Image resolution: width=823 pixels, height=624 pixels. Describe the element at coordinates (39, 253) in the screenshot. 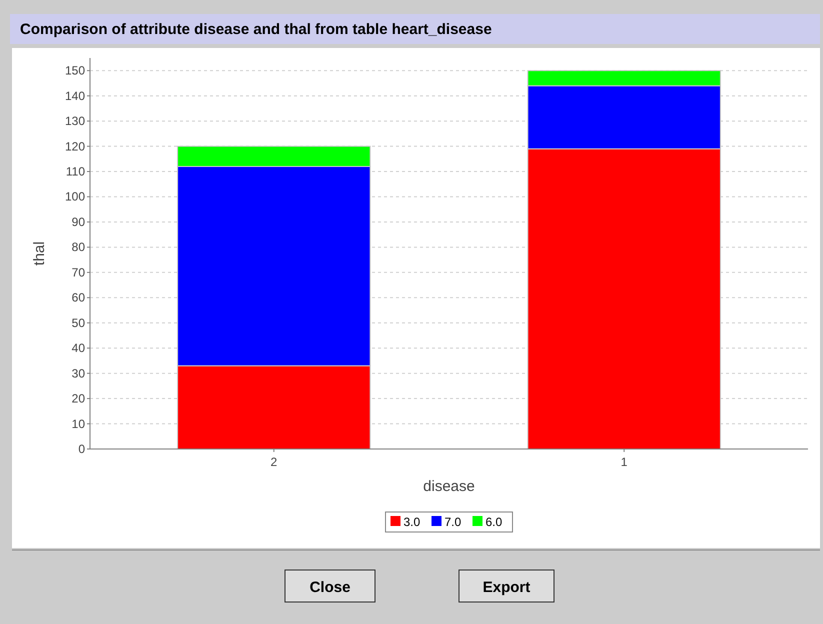

I see `y-axis-title: thal` at that location.